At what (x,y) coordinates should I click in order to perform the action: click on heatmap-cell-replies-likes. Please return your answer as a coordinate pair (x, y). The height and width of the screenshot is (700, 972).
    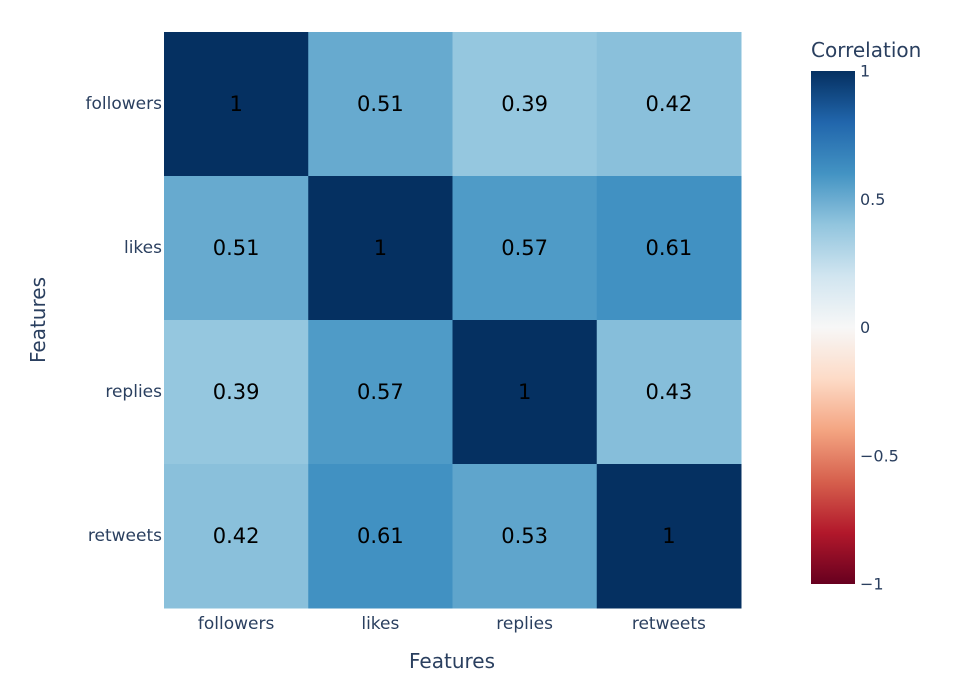
    Looking at the image, I should click on (380, 392).